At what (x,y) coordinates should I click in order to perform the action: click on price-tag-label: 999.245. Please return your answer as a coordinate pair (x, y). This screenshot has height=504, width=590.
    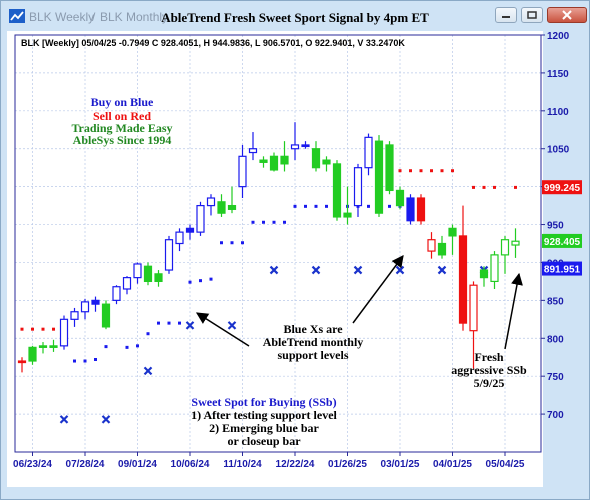
    Looking at the image, I should click on (562, 188).